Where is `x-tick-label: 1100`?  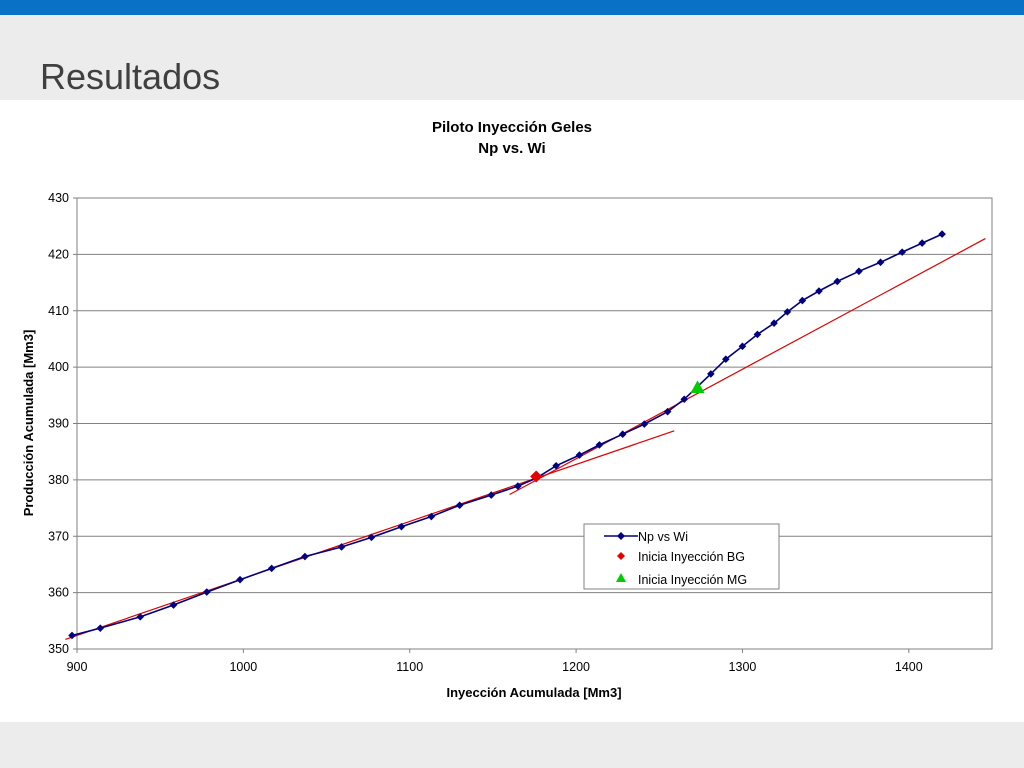
x-tick-label: 1100 is located at coordinates (409, 667).